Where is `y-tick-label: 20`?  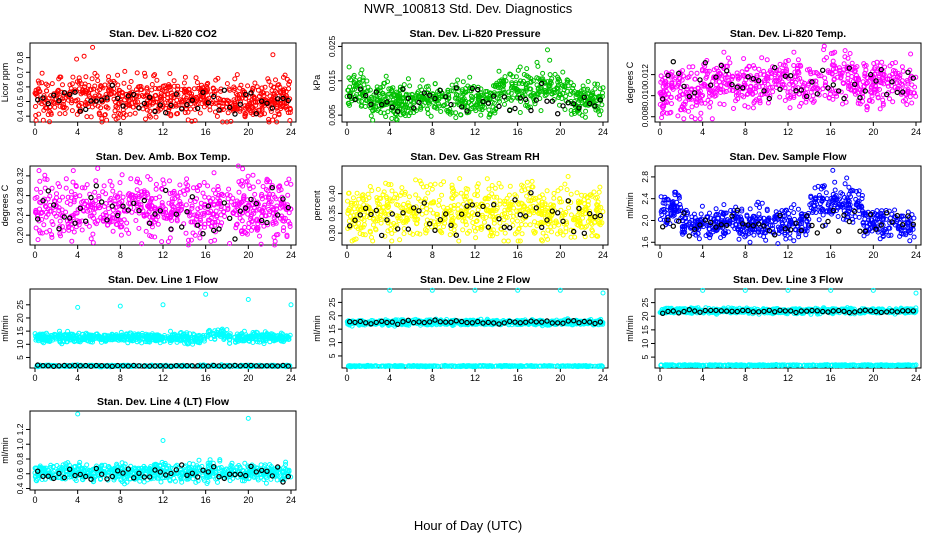
y-tick-label: 20 is located at coordinates (20, 318).